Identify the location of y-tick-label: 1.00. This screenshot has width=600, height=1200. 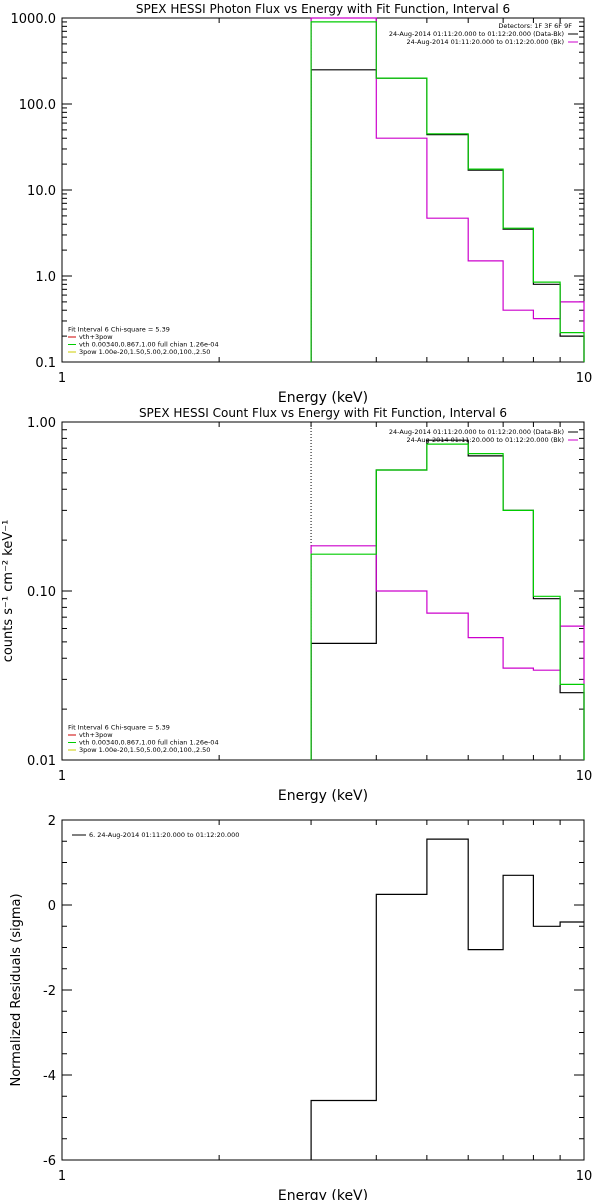
(41, 423).